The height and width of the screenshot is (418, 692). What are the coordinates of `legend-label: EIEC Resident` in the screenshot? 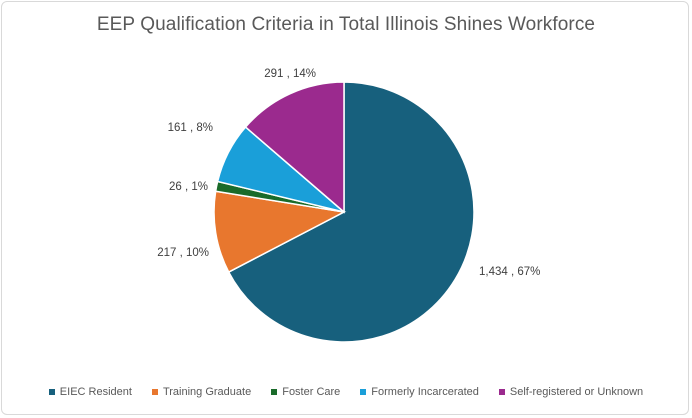 It's located at (95, 392).